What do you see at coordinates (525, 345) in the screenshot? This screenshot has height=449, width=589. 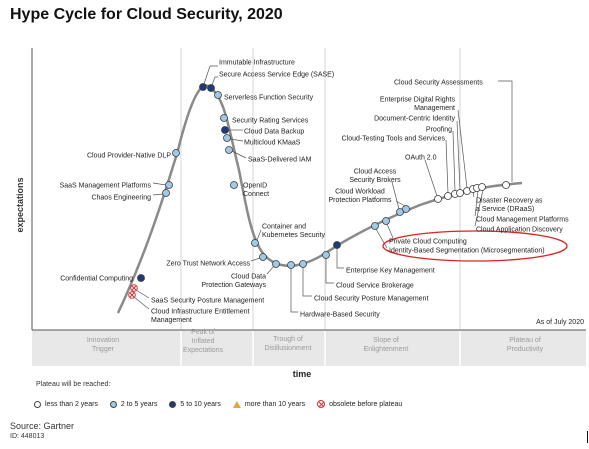 I see `phase-label: Plateau of Productivity` at bounding box center [525, 345].